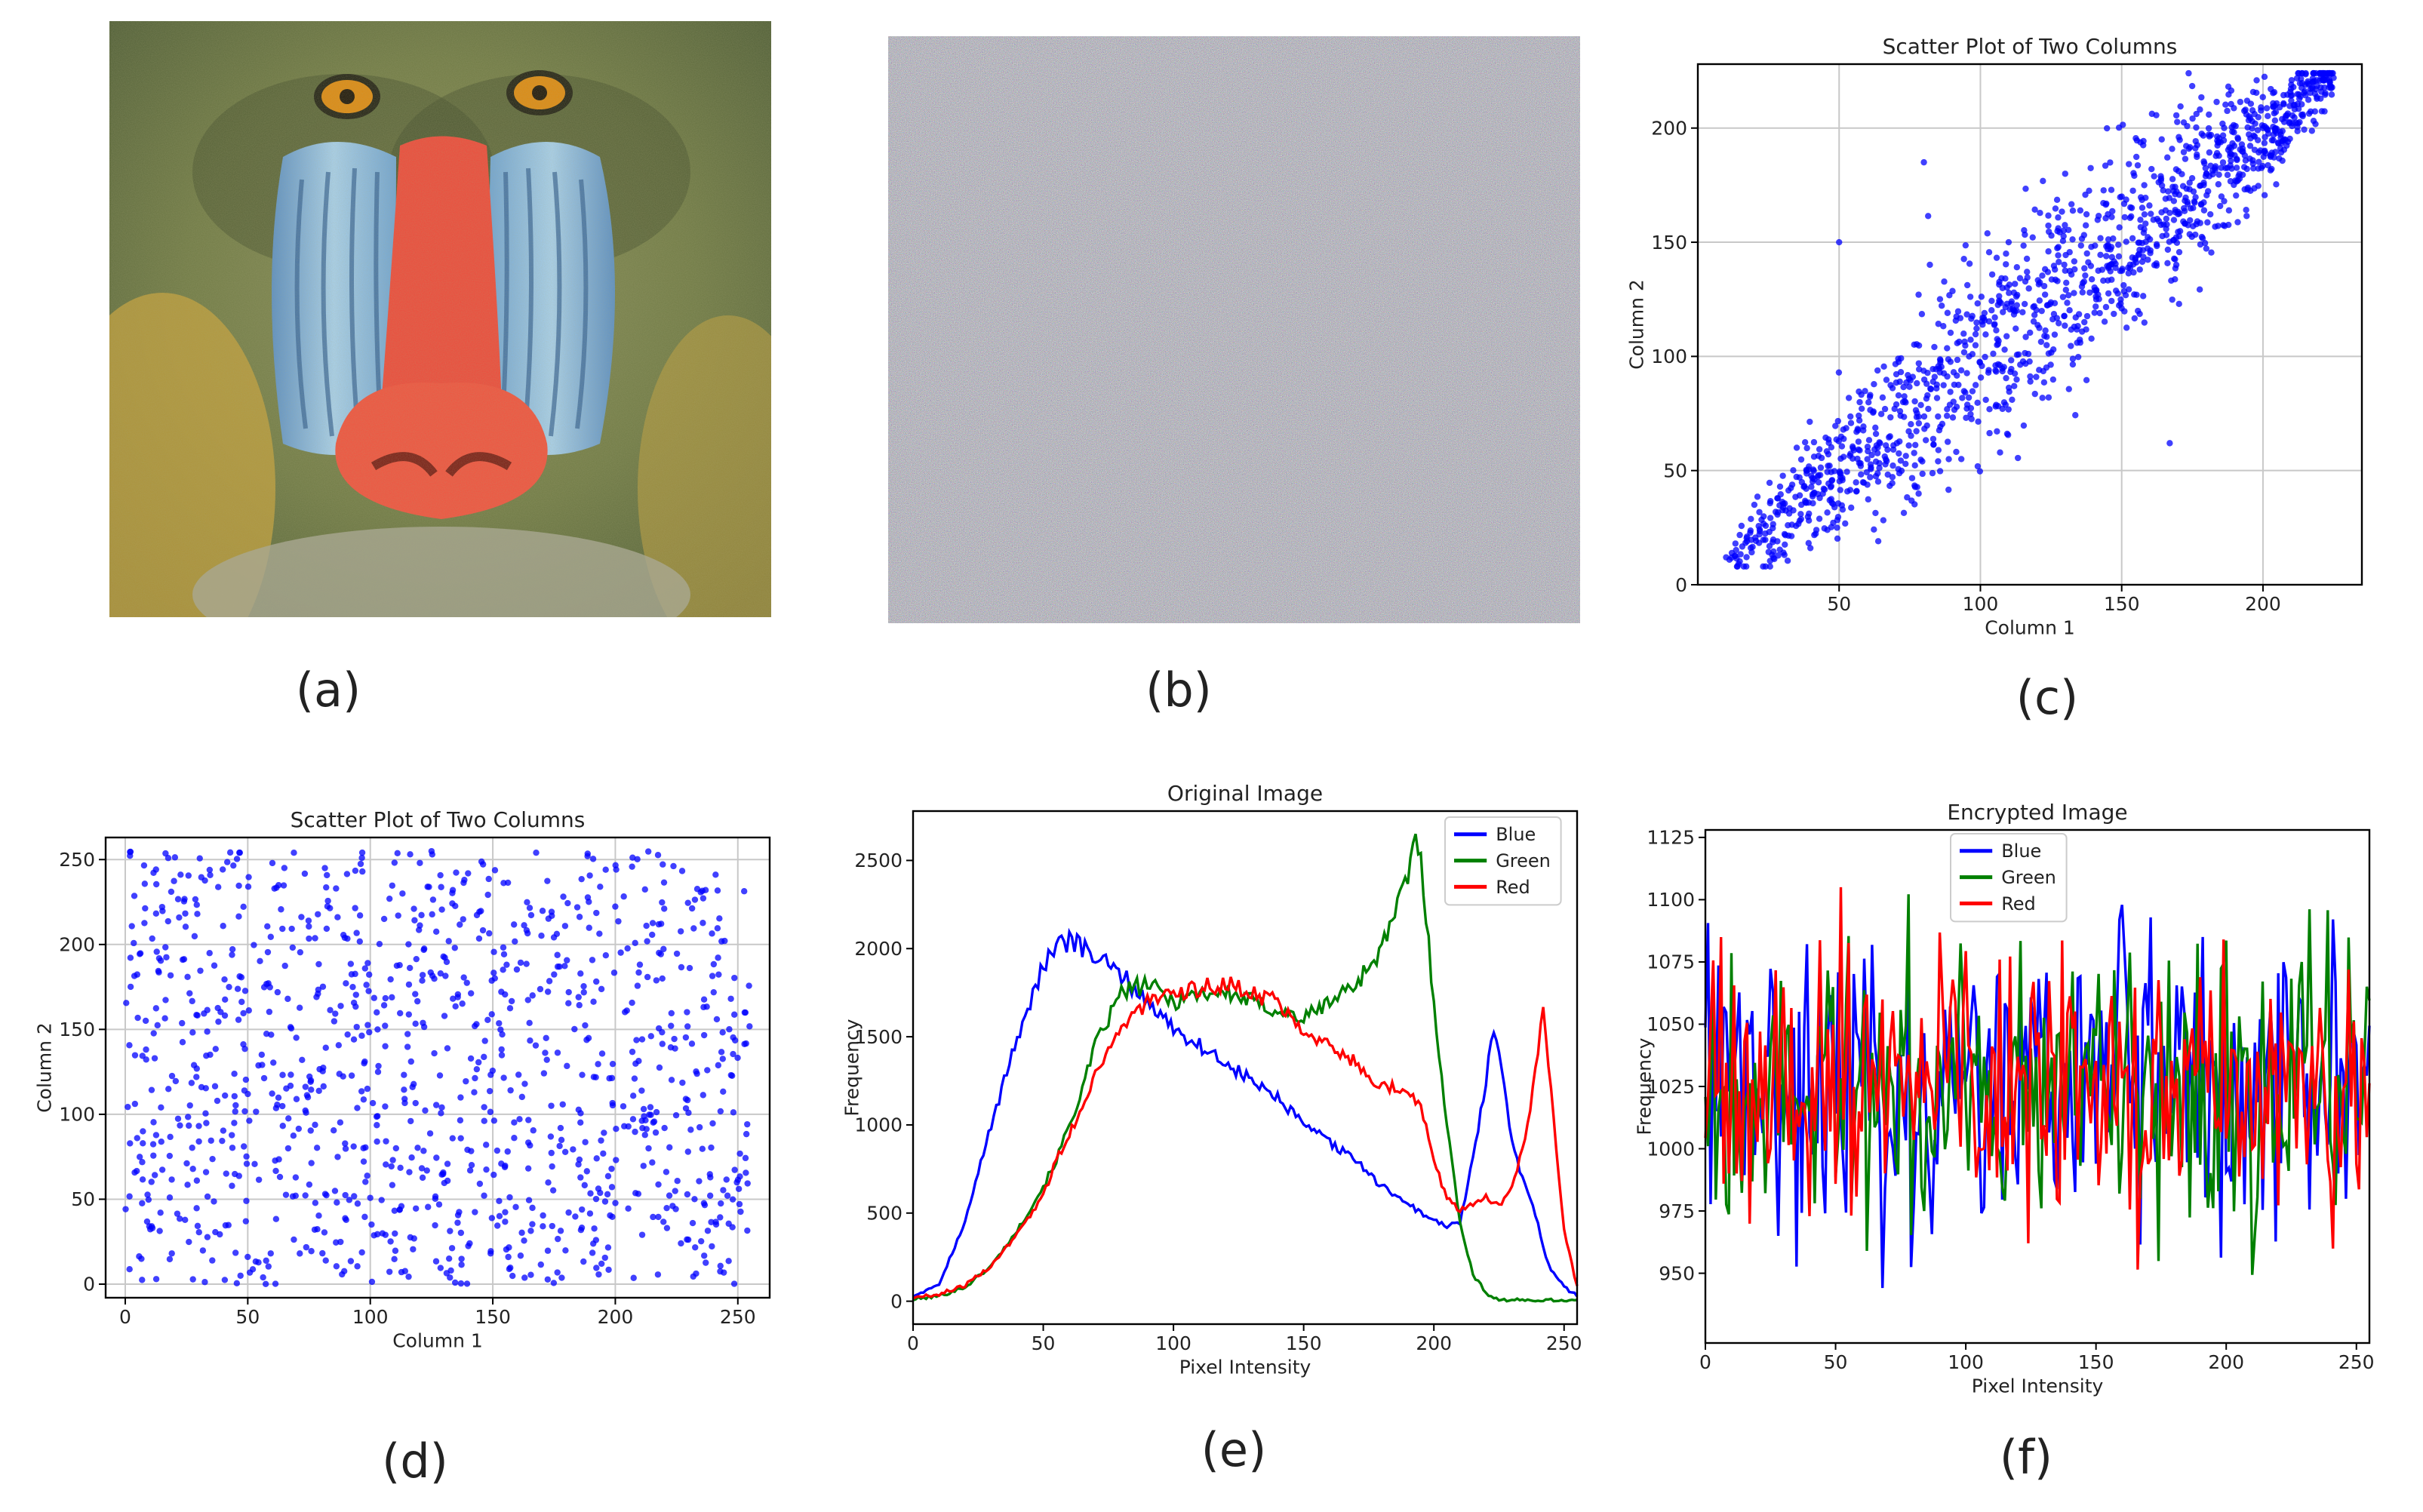 This screenshot has width=2423, height=1512. Describe the element at coordinates (83, 1199) in the screenshot. I see `y-tick-label: 50` at that location.